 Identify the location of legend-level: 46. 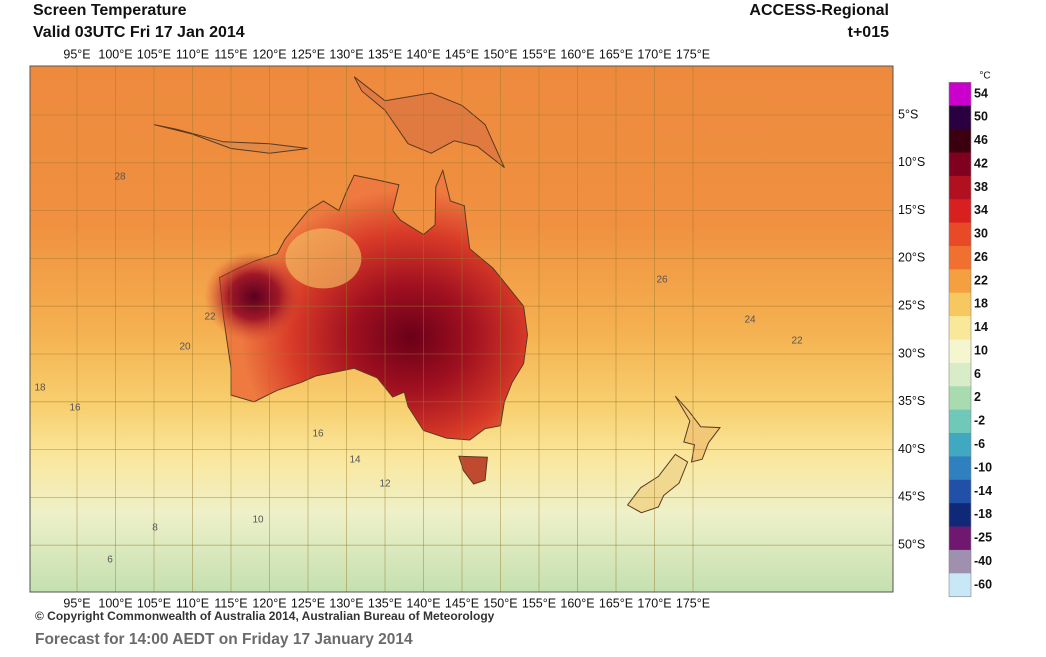
(981, 140).